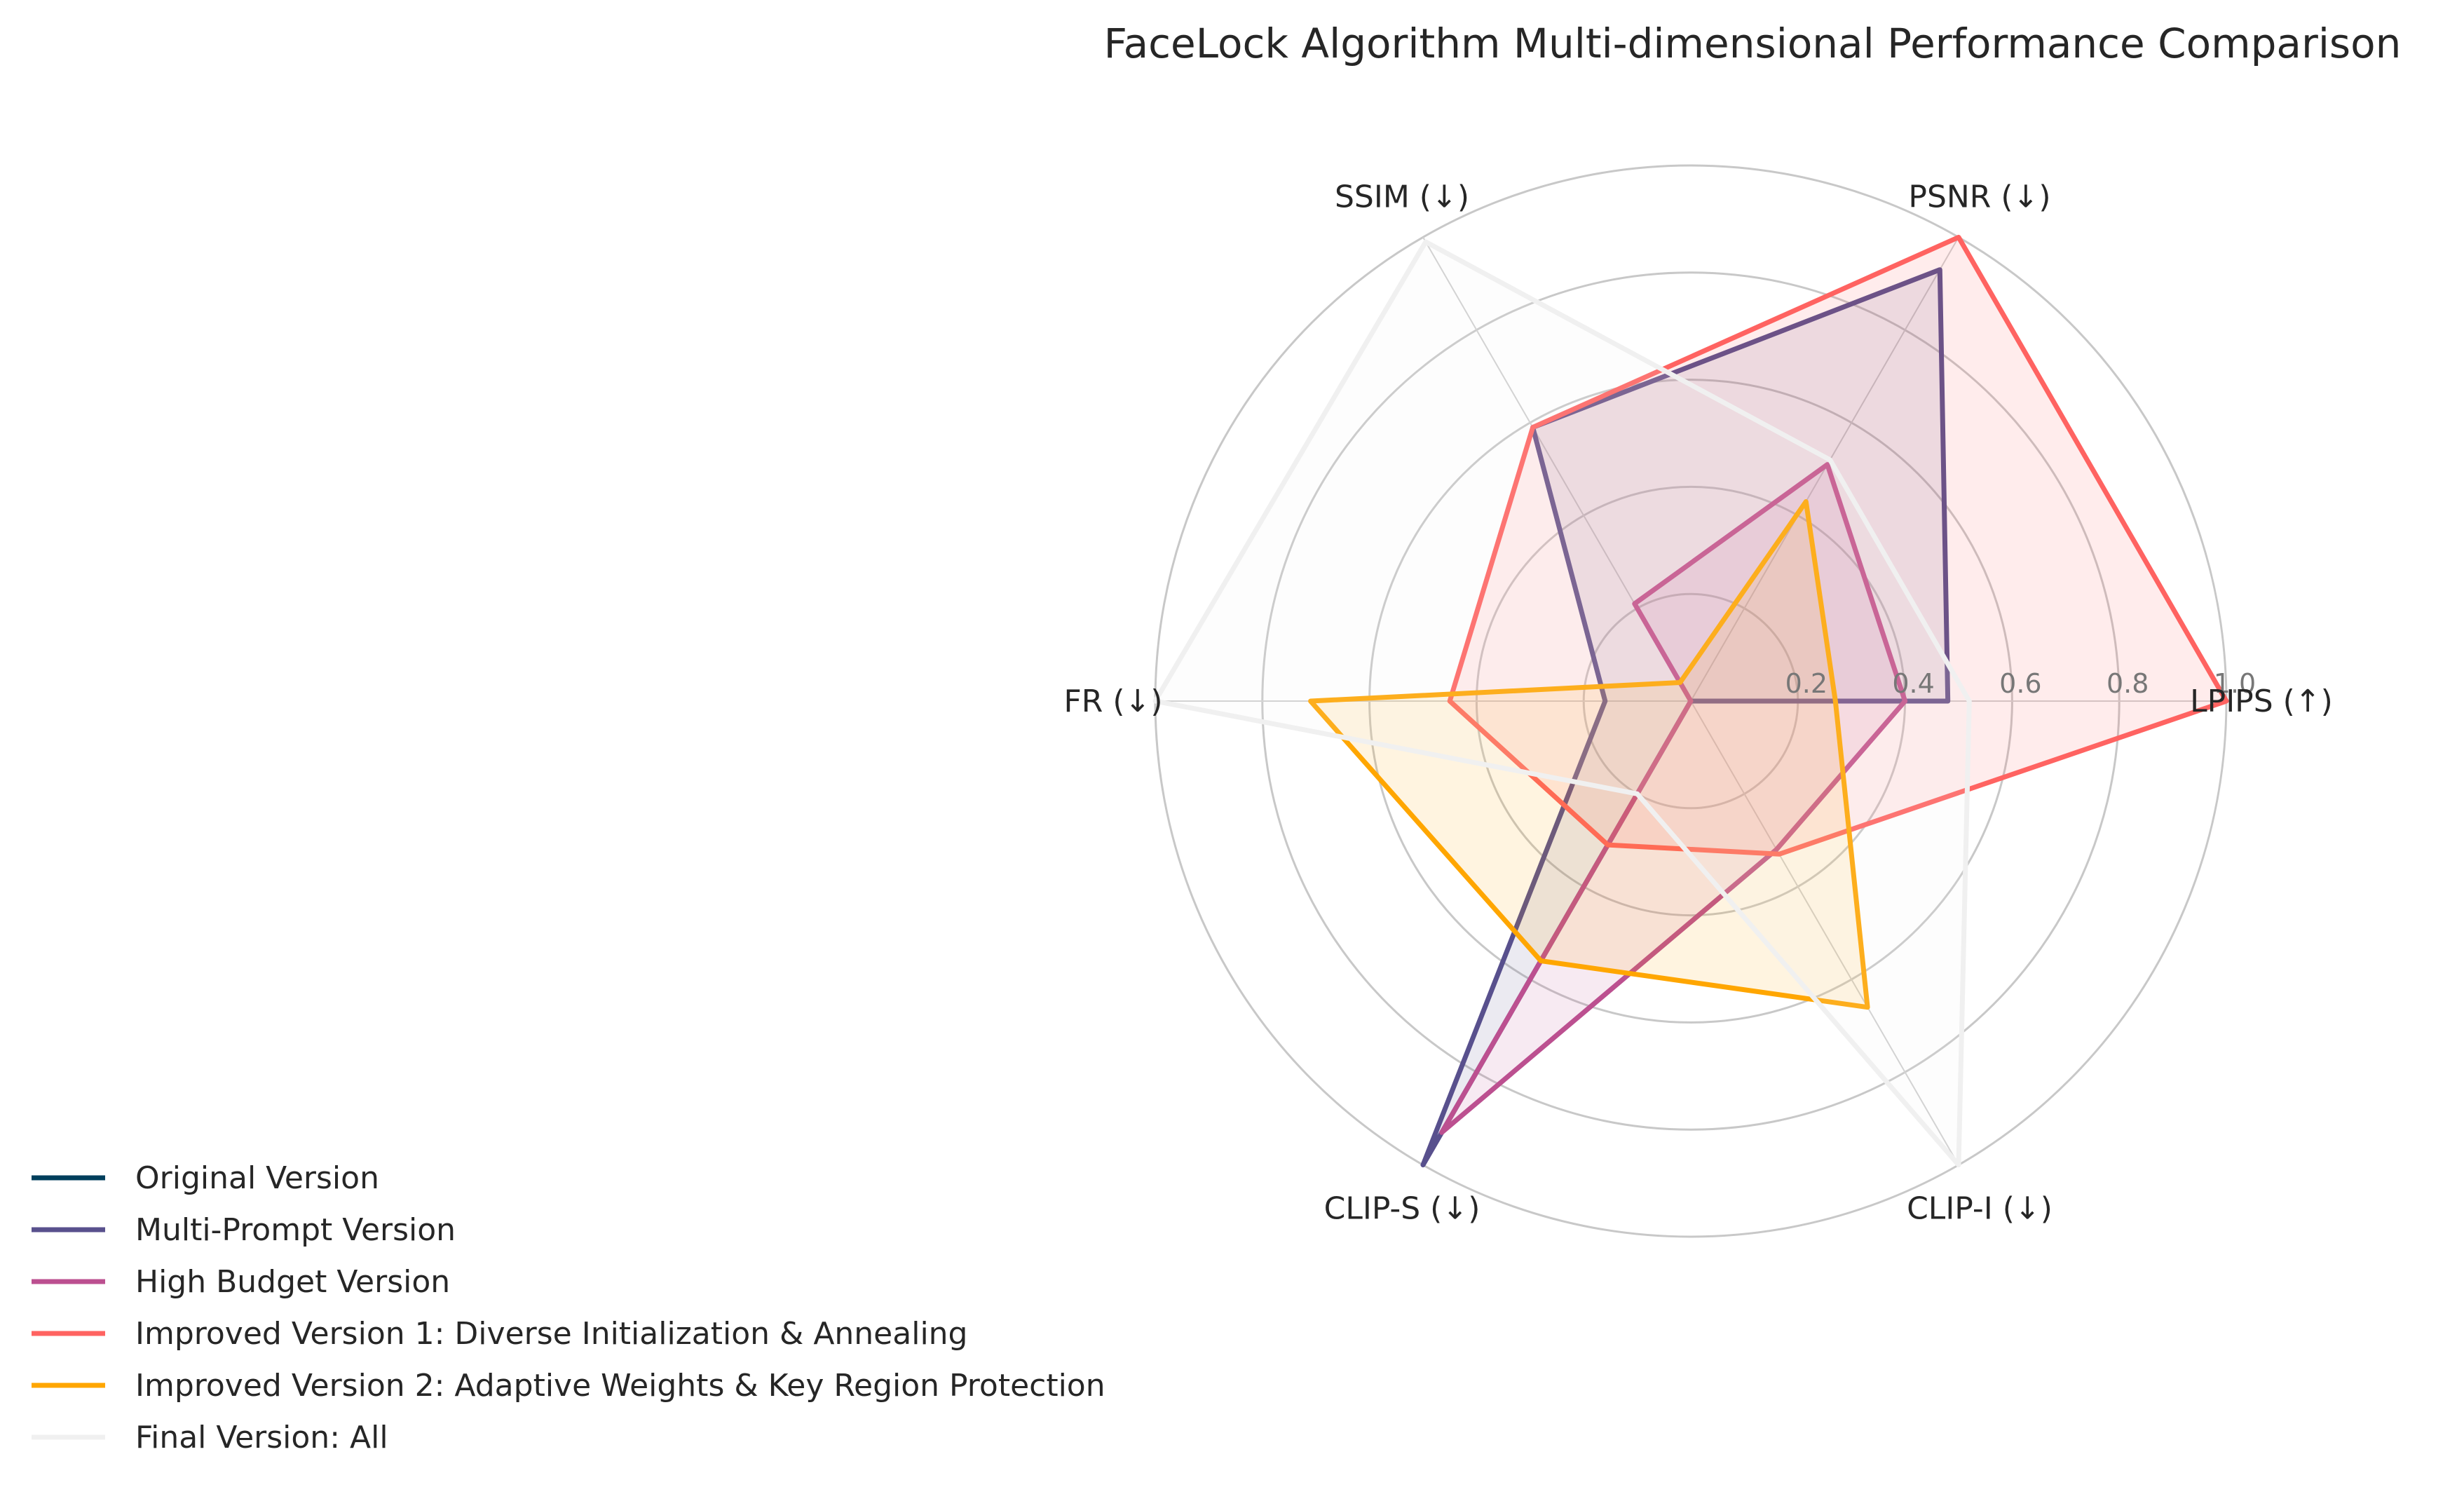  I want to click on radial-tick-labels: 0.2 0.4 0.6 0.8 1.0, so click(2021, 683).